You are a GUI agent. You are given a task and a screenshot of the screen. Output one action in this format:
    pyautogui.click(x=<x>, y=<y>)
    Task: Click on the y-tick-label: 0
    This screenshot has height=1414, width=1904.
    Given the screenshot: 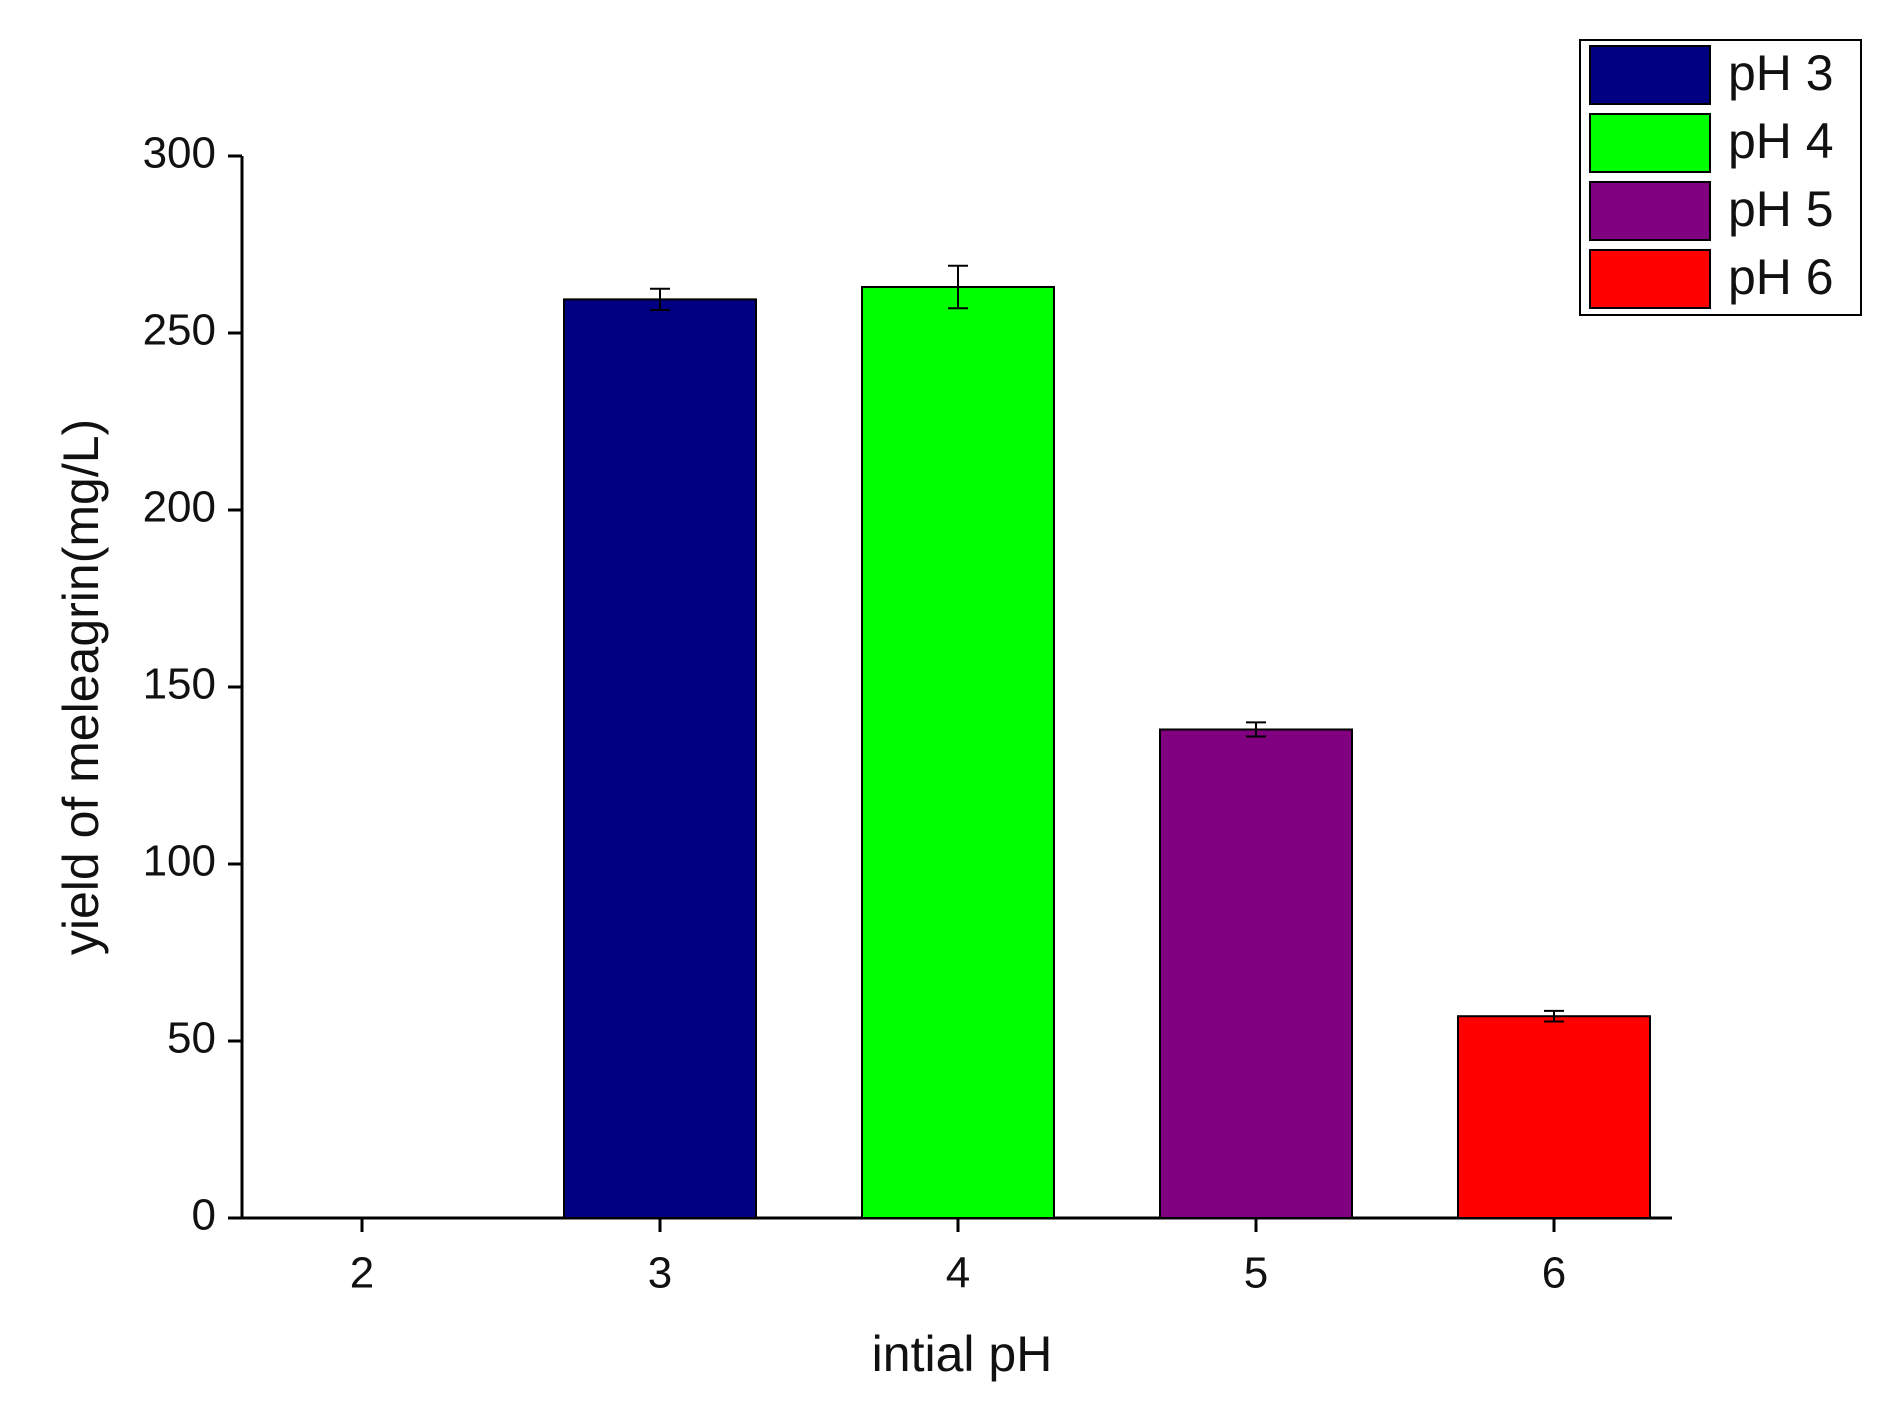 What is the action you would take?
    pyautogui.click(x=204, y=1215)
    